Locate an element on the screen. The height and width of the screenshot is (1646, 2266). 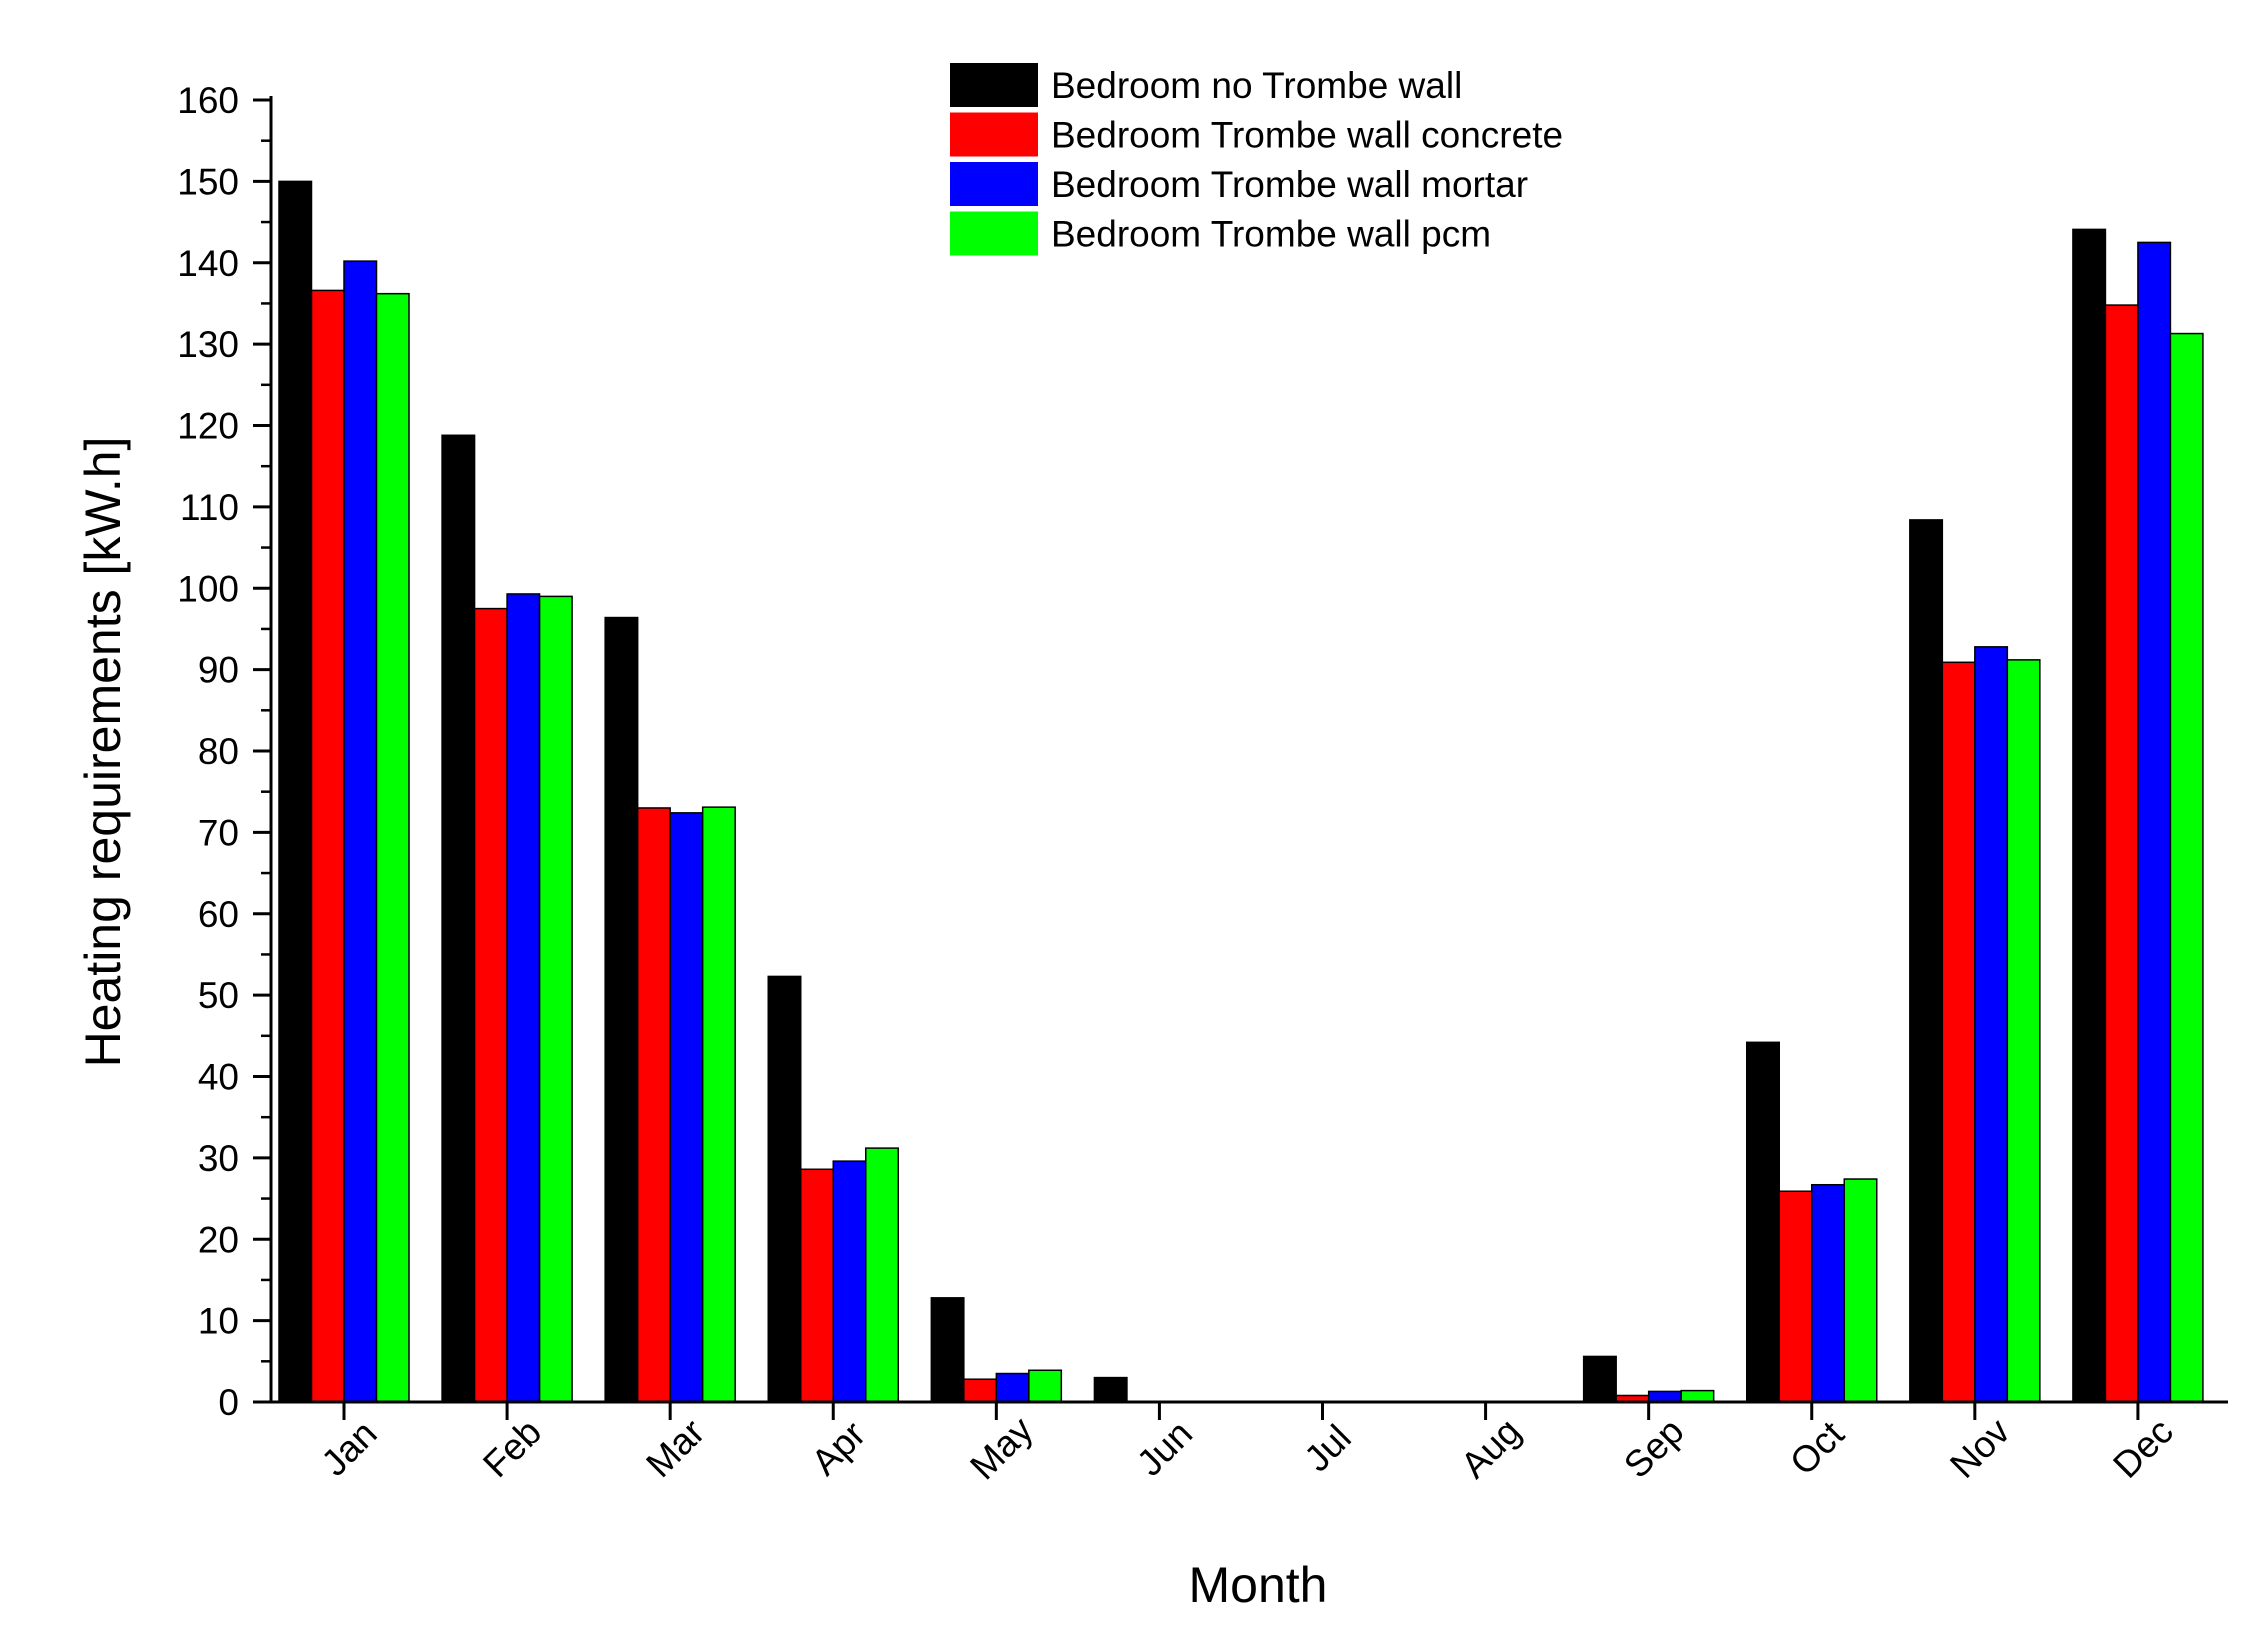
y-tick-label: 40 is located at coordinates (218, 1077).